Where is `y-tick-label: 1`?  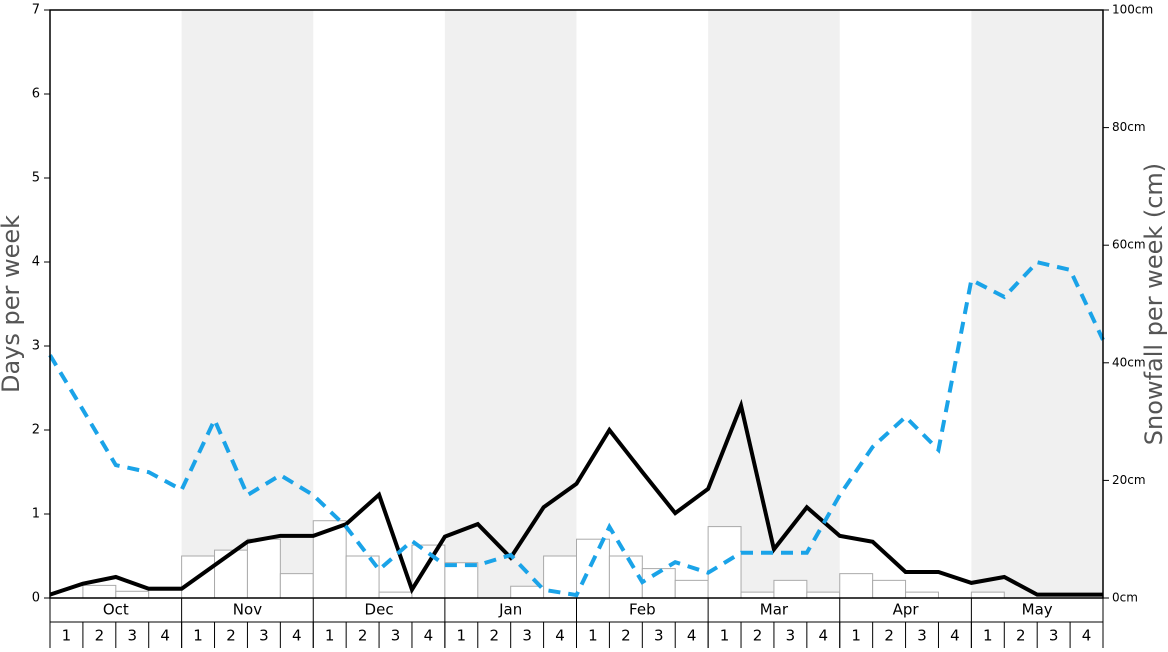 y-tick-label: 1 is located at coordinates (36, 514).